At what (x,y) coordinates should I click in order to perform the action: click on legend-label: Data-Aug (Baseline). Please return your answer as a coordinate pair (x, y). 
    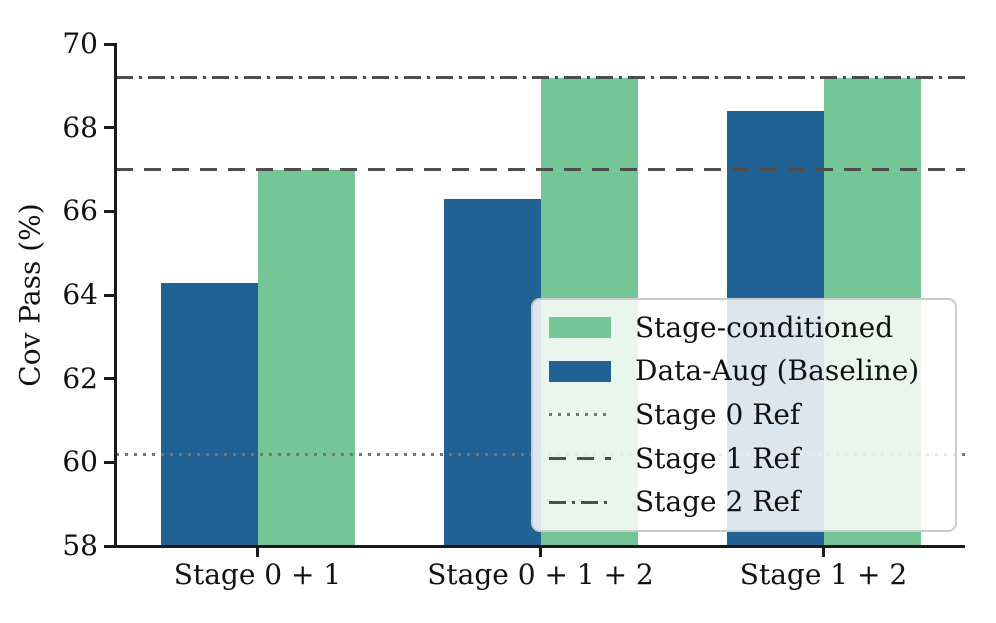
    Looking at the image, I should click on (777, 371).